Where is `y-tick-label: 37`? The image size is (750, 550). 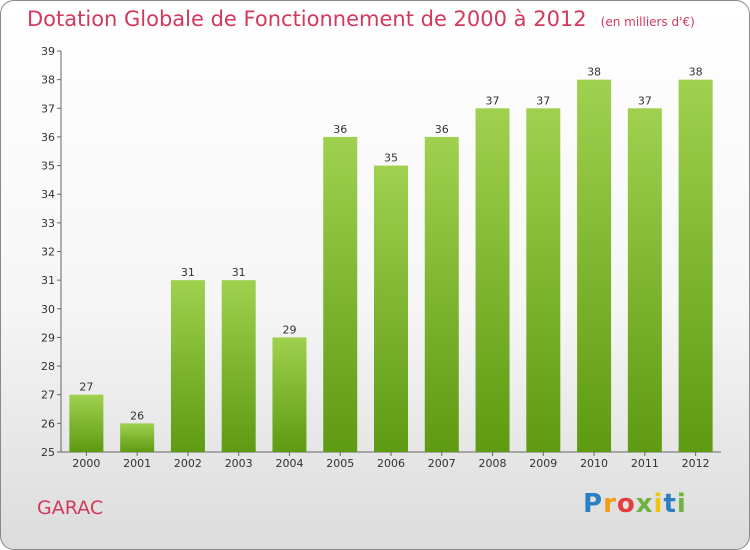 y-tick-label: 37 is located at coordinates (48, 108).